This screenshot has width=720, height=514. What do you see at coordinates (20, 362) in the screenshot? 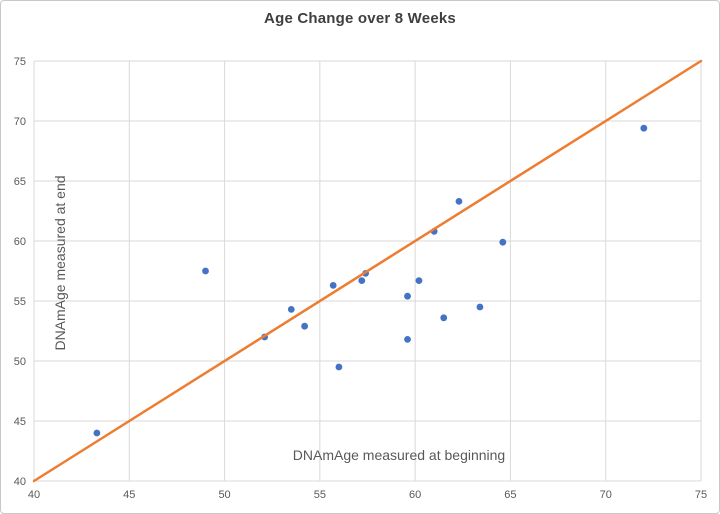
I see `y-tick-label: 50` at bounding box center [20, 362].